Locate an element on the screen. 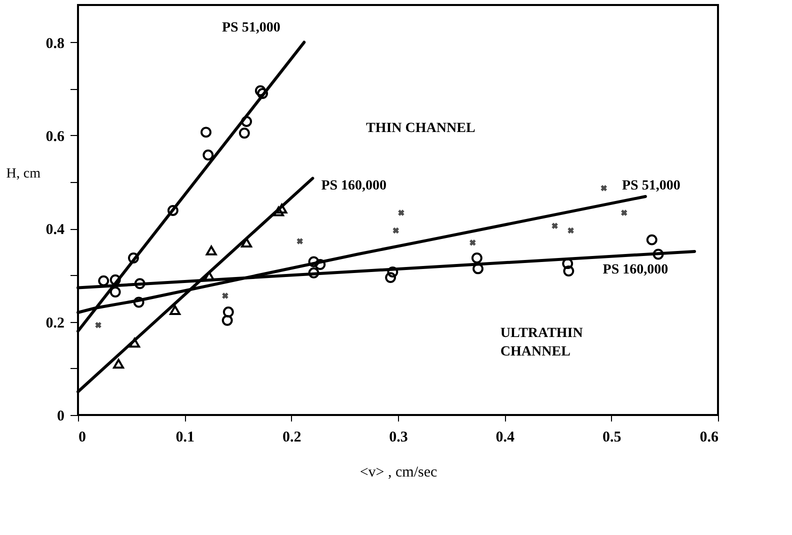 This screenshot has width=792, height=535. x-tick-label: 0.1 is located at coordinates (185, 438).